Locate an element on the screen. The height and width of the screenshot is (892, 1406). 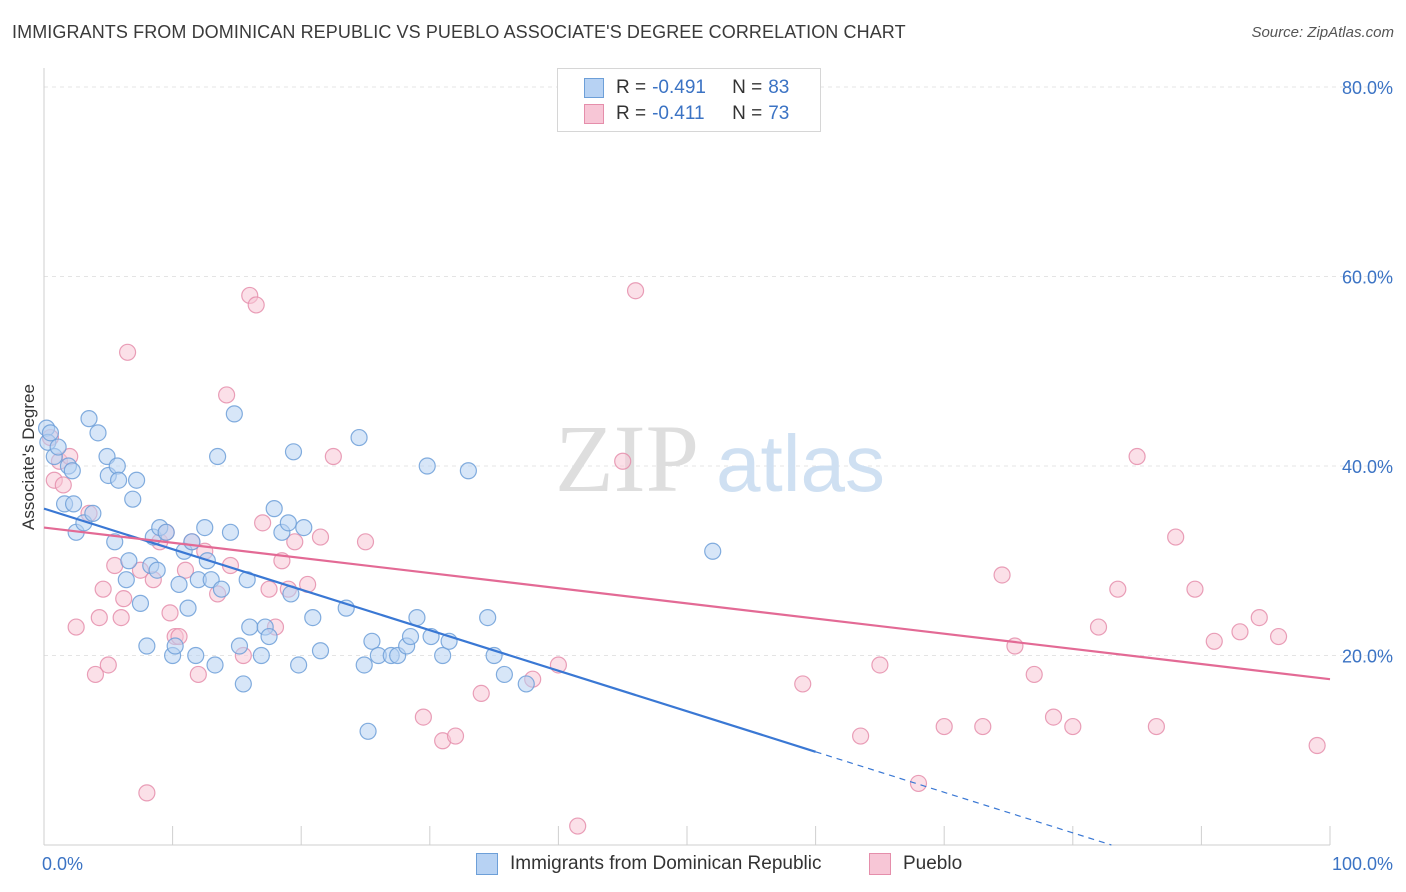
legend-r-label: R = is located at coordinates (631, 87).